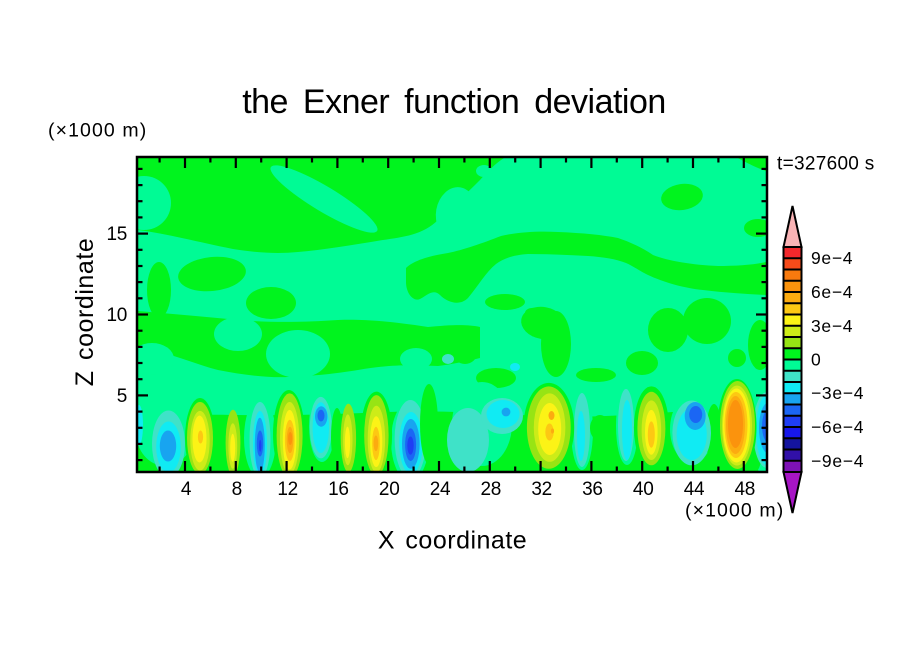  Describe the element at coordinates (837, 461) in the screenshot. I see `svg-text: −9e−4` at that location.